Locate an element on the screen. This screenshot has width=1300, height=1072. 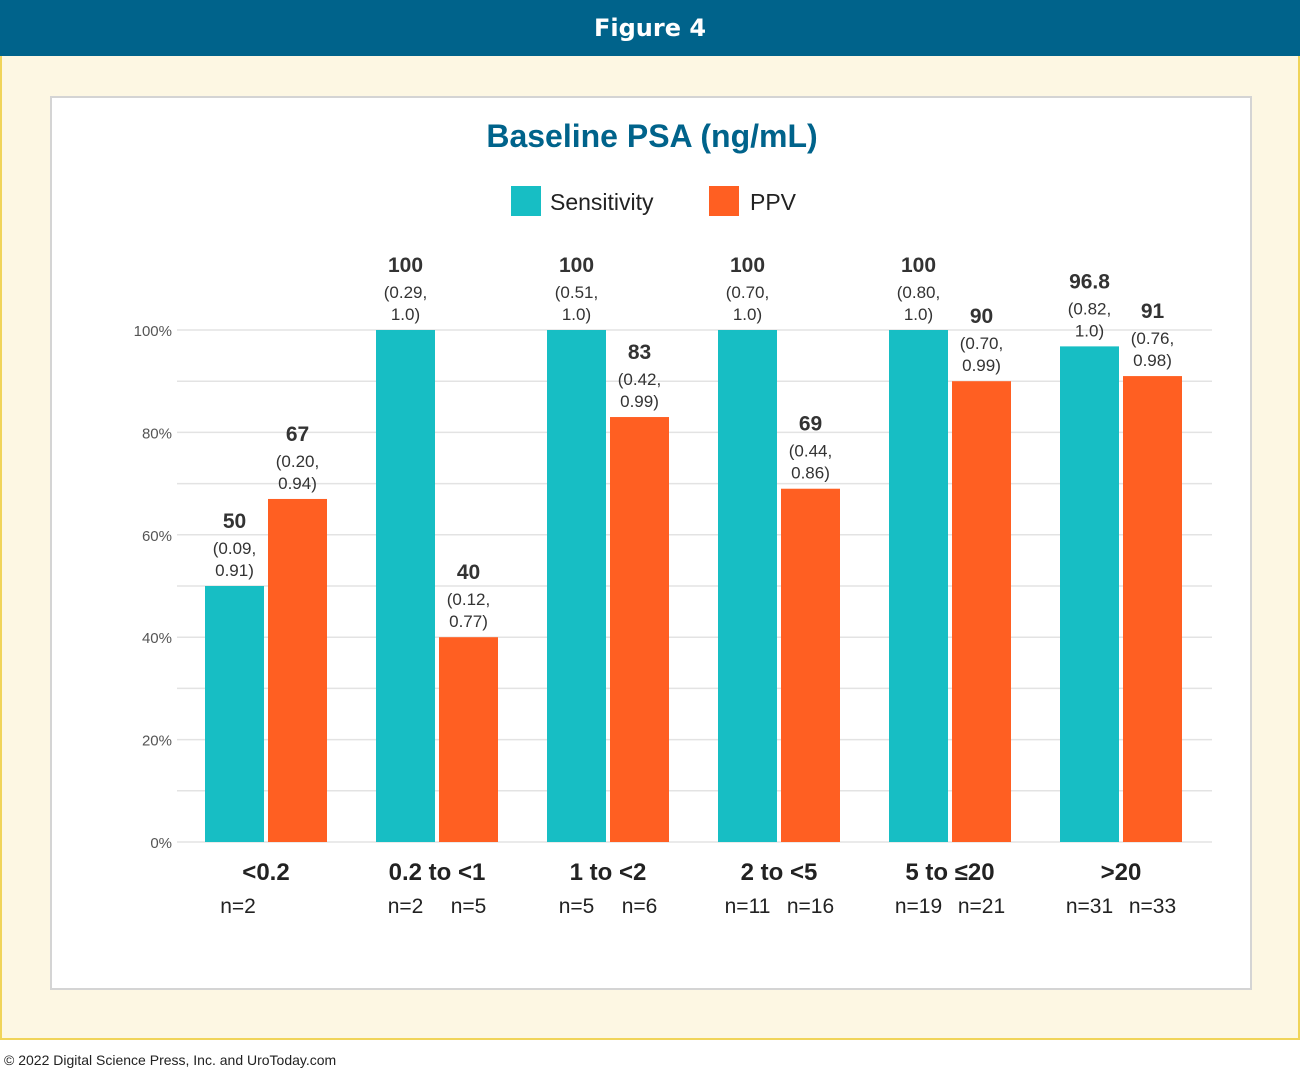
legend: Sensitivity PPV is located at coordinates (654, 201).